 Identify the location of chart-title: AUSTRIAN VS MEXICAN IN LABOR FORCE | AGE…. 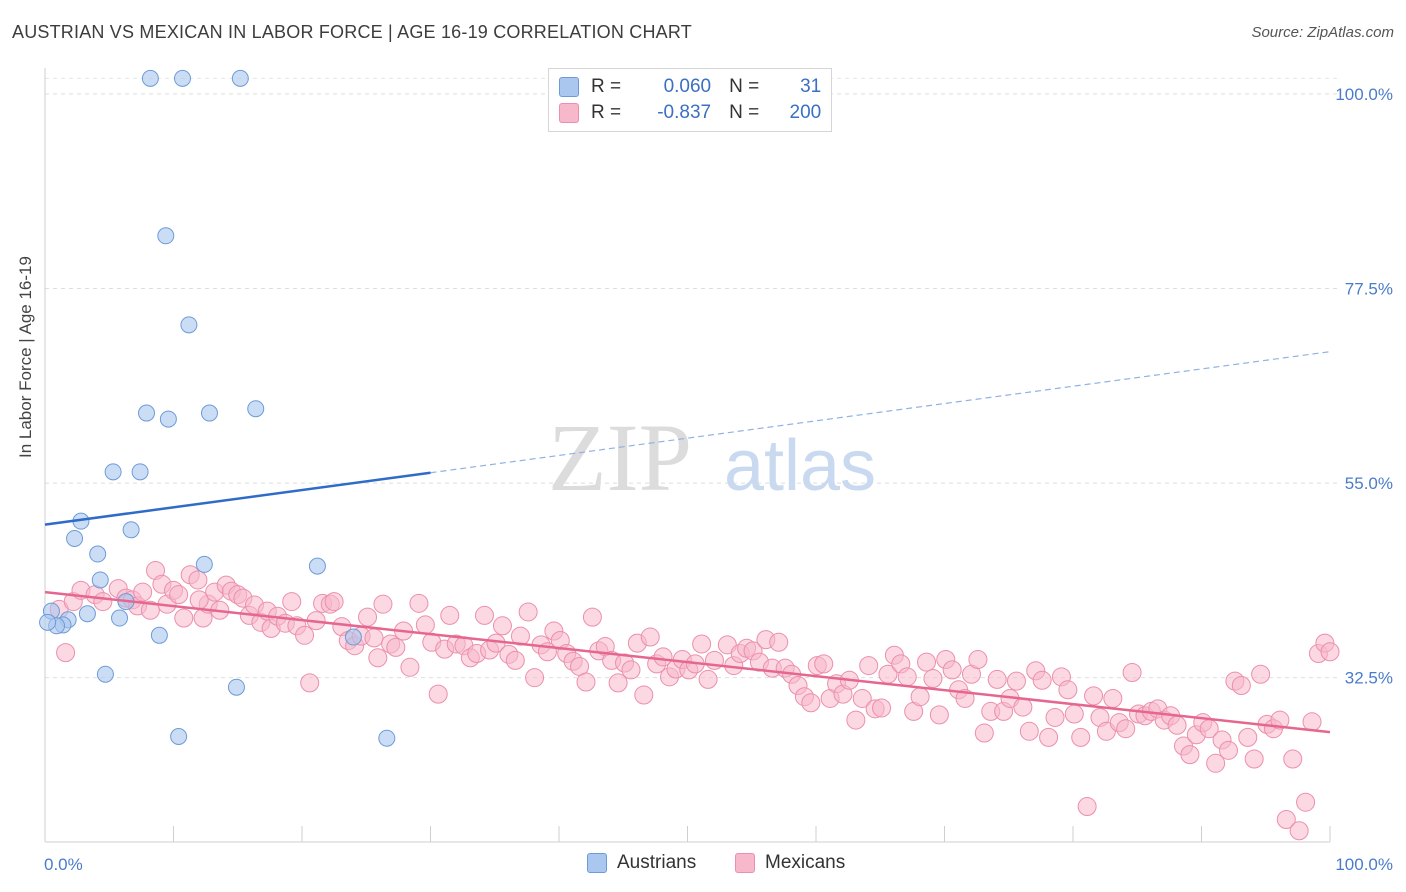
(352, 32).